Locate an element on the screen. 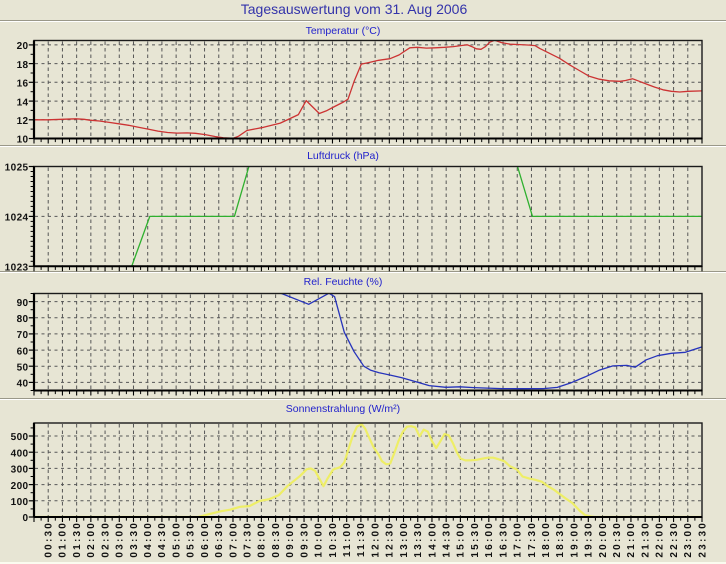 This screenshot has height=564, width=726. svg-text: 06:00 is located at coordinates (205, 539).